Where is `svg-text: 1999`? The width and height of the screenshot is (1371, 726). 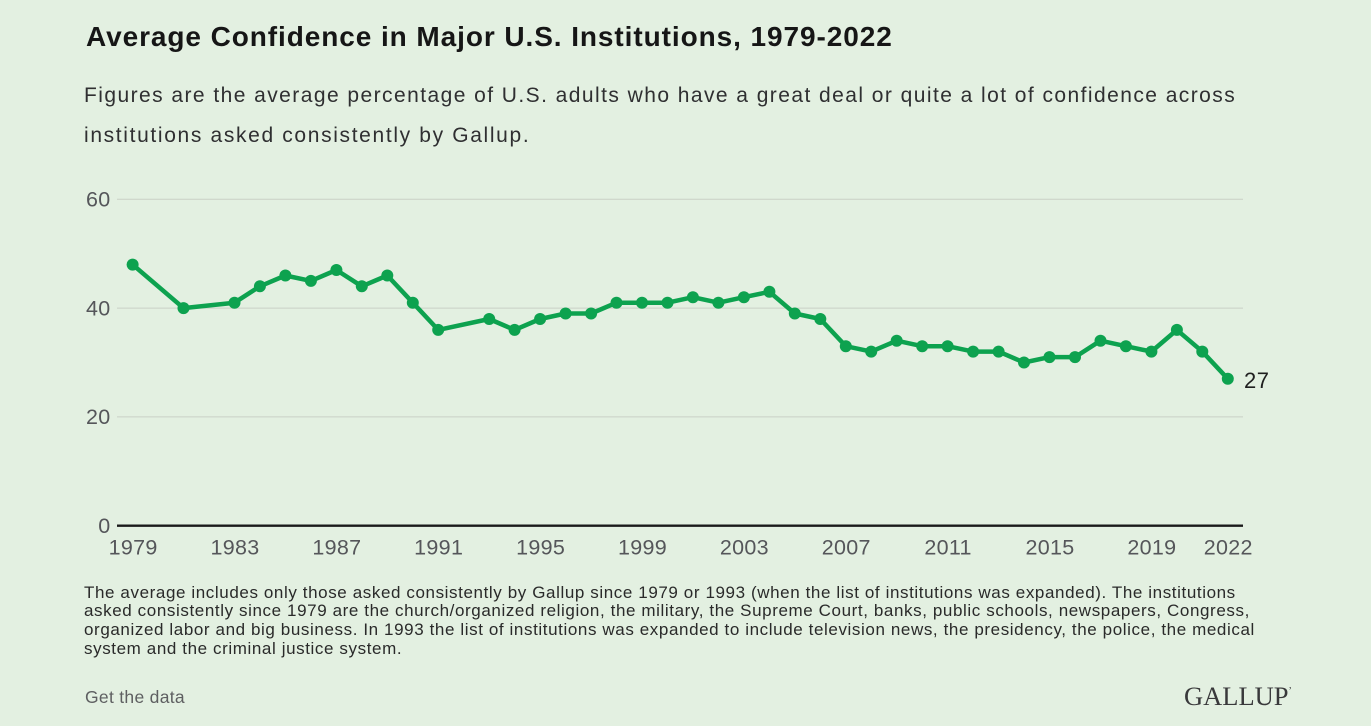 svg-text: 1999 is located at coordinates (642, 547).